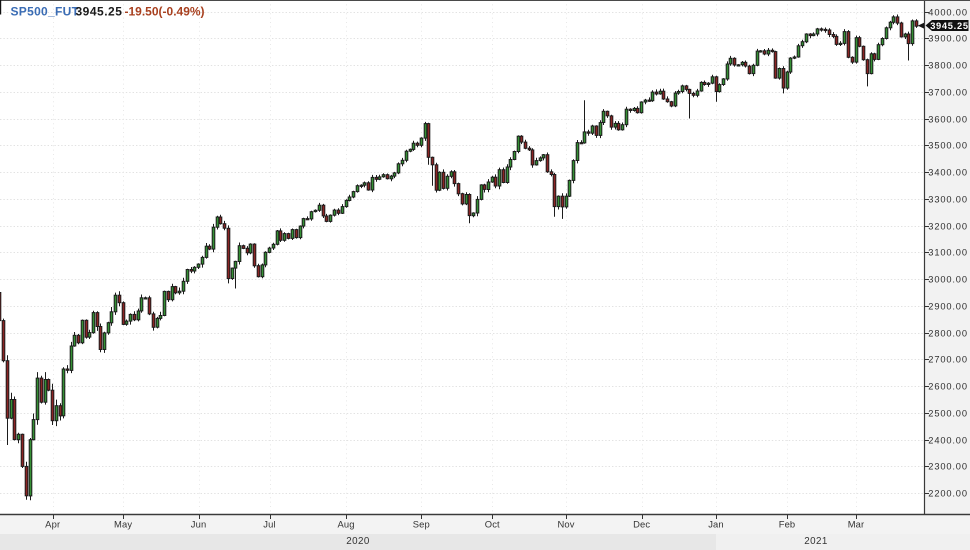 The width and height of the screenshot is (970, 550). I want to click on svg-text: 4000.00, so click(948, 13).